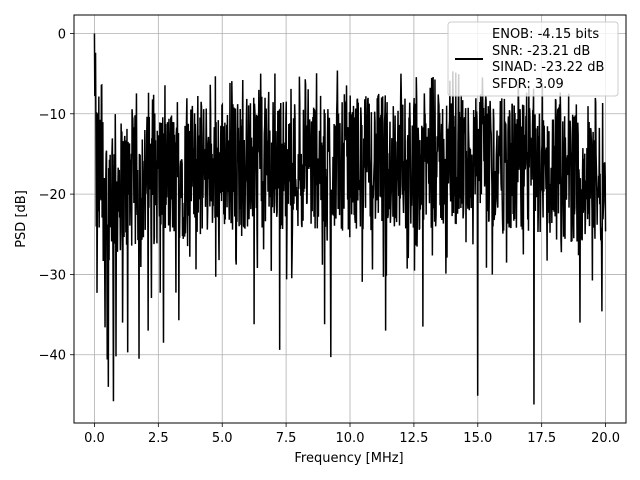 The height and width of the screenshot is (480, 640). What do you see at coordinates (548, 67) in the screenshot?
I see `legend-entry-sinad: SINAD: -23.22 dB` at bounding box center [548, 67].